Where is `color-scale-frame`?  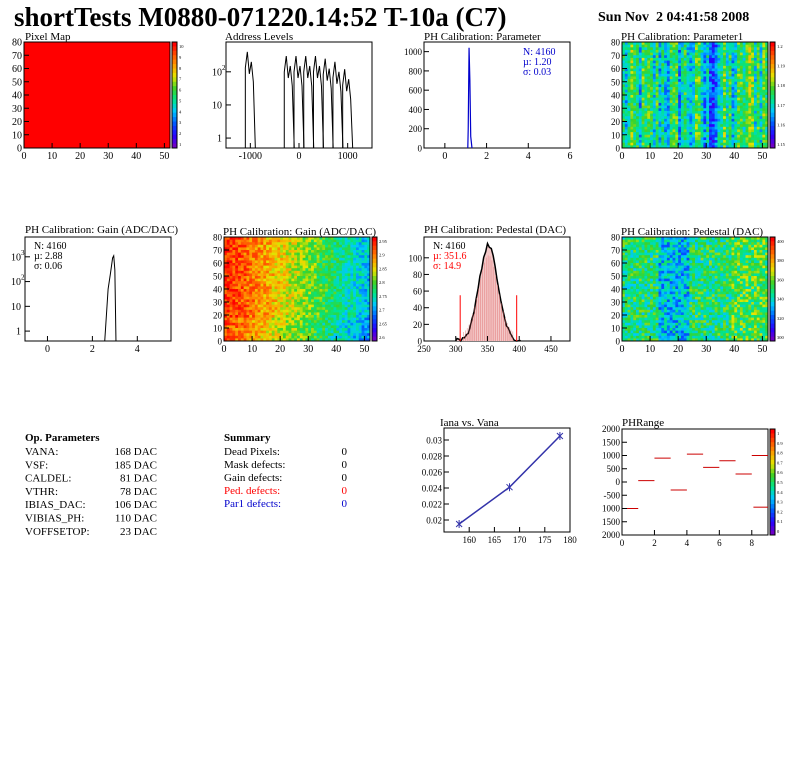 color-scale-frame is located at coordinates (374, 289).